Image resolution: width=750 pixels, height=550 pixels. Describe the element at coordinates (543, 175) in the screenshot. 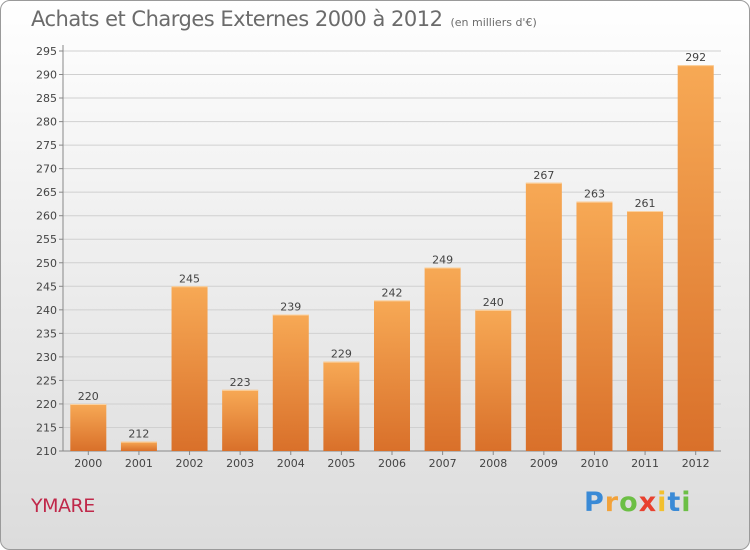

I see `data-label: 267` at that location.